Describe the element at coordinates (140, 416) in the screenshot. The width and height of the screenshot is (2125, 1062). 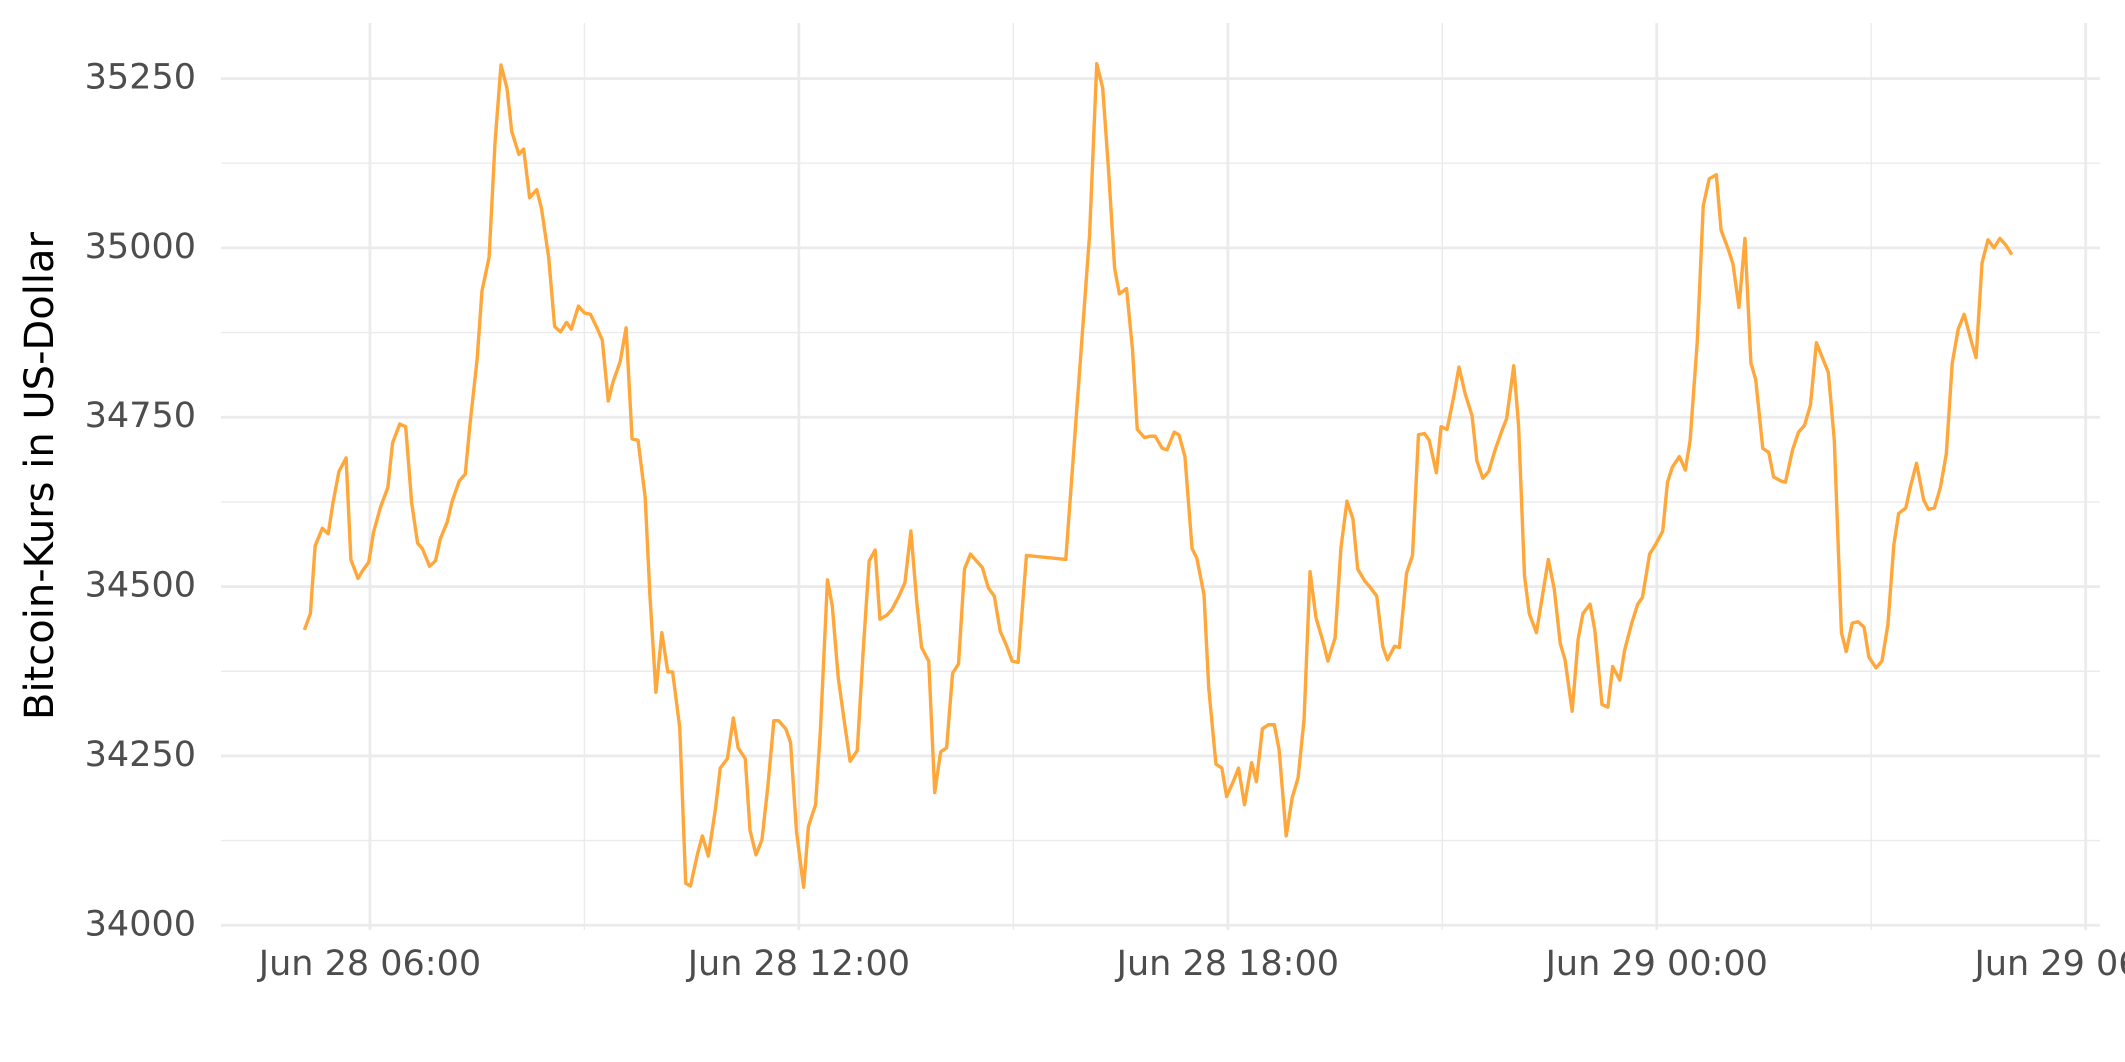
I see `y-tick-label: 34750` at that location.